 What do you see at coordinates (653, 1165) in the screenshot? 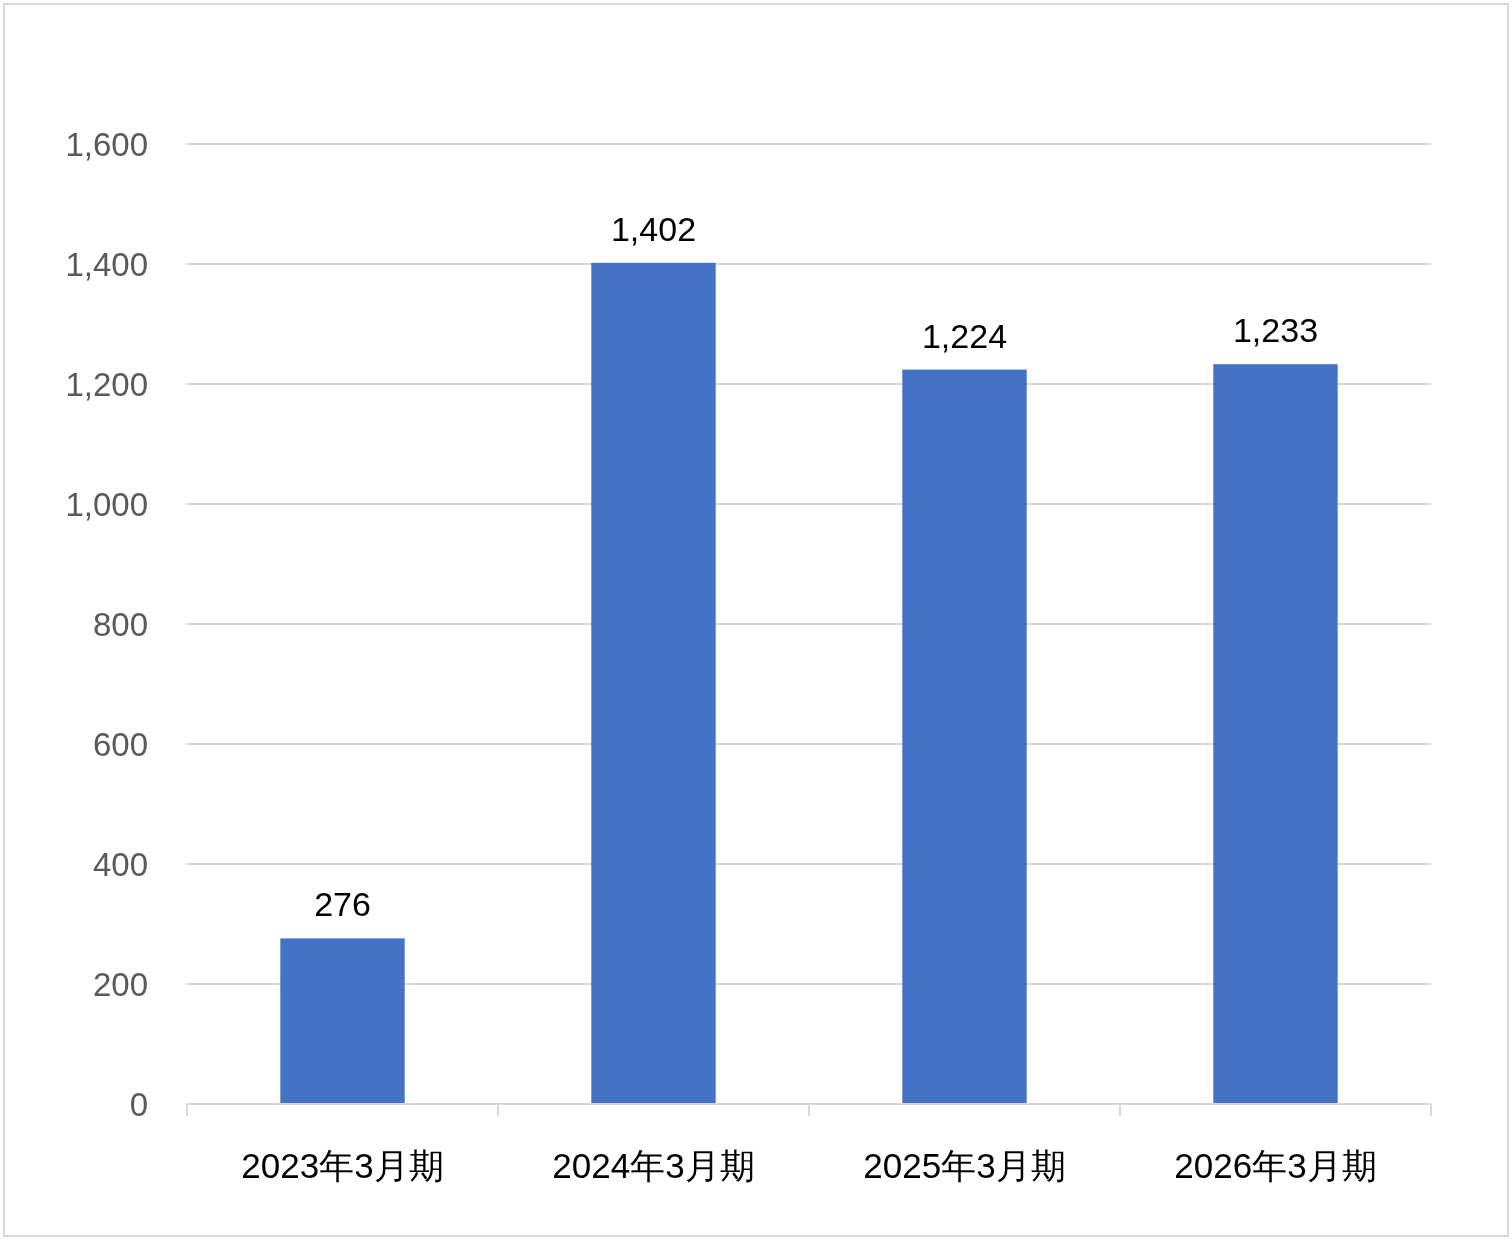
I see `x-tick-label: 2024年3月期` at bounding box center [653, 1165].